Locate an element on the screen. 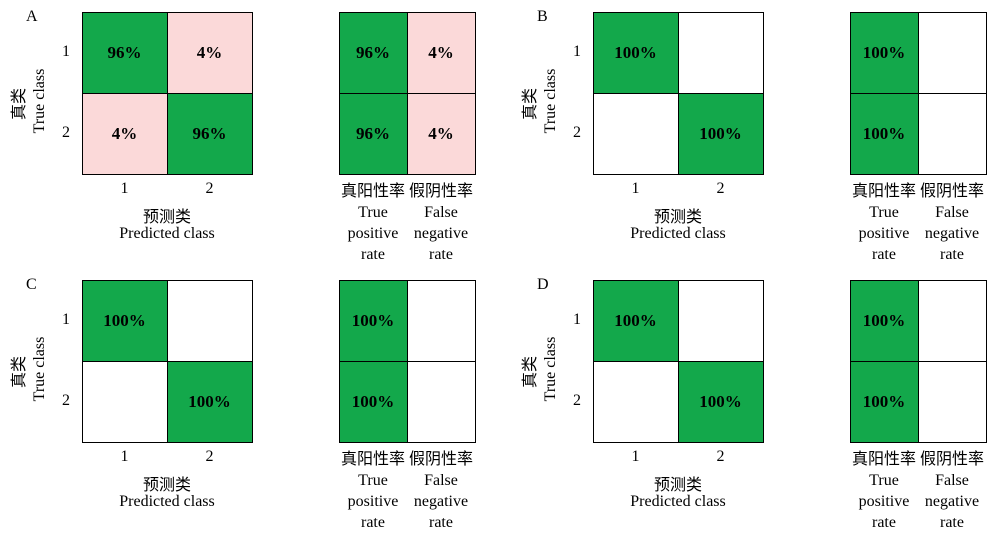 This screenshot has height=543, width=1000. rate-cell: 4% is located at coordinates (441, 133).